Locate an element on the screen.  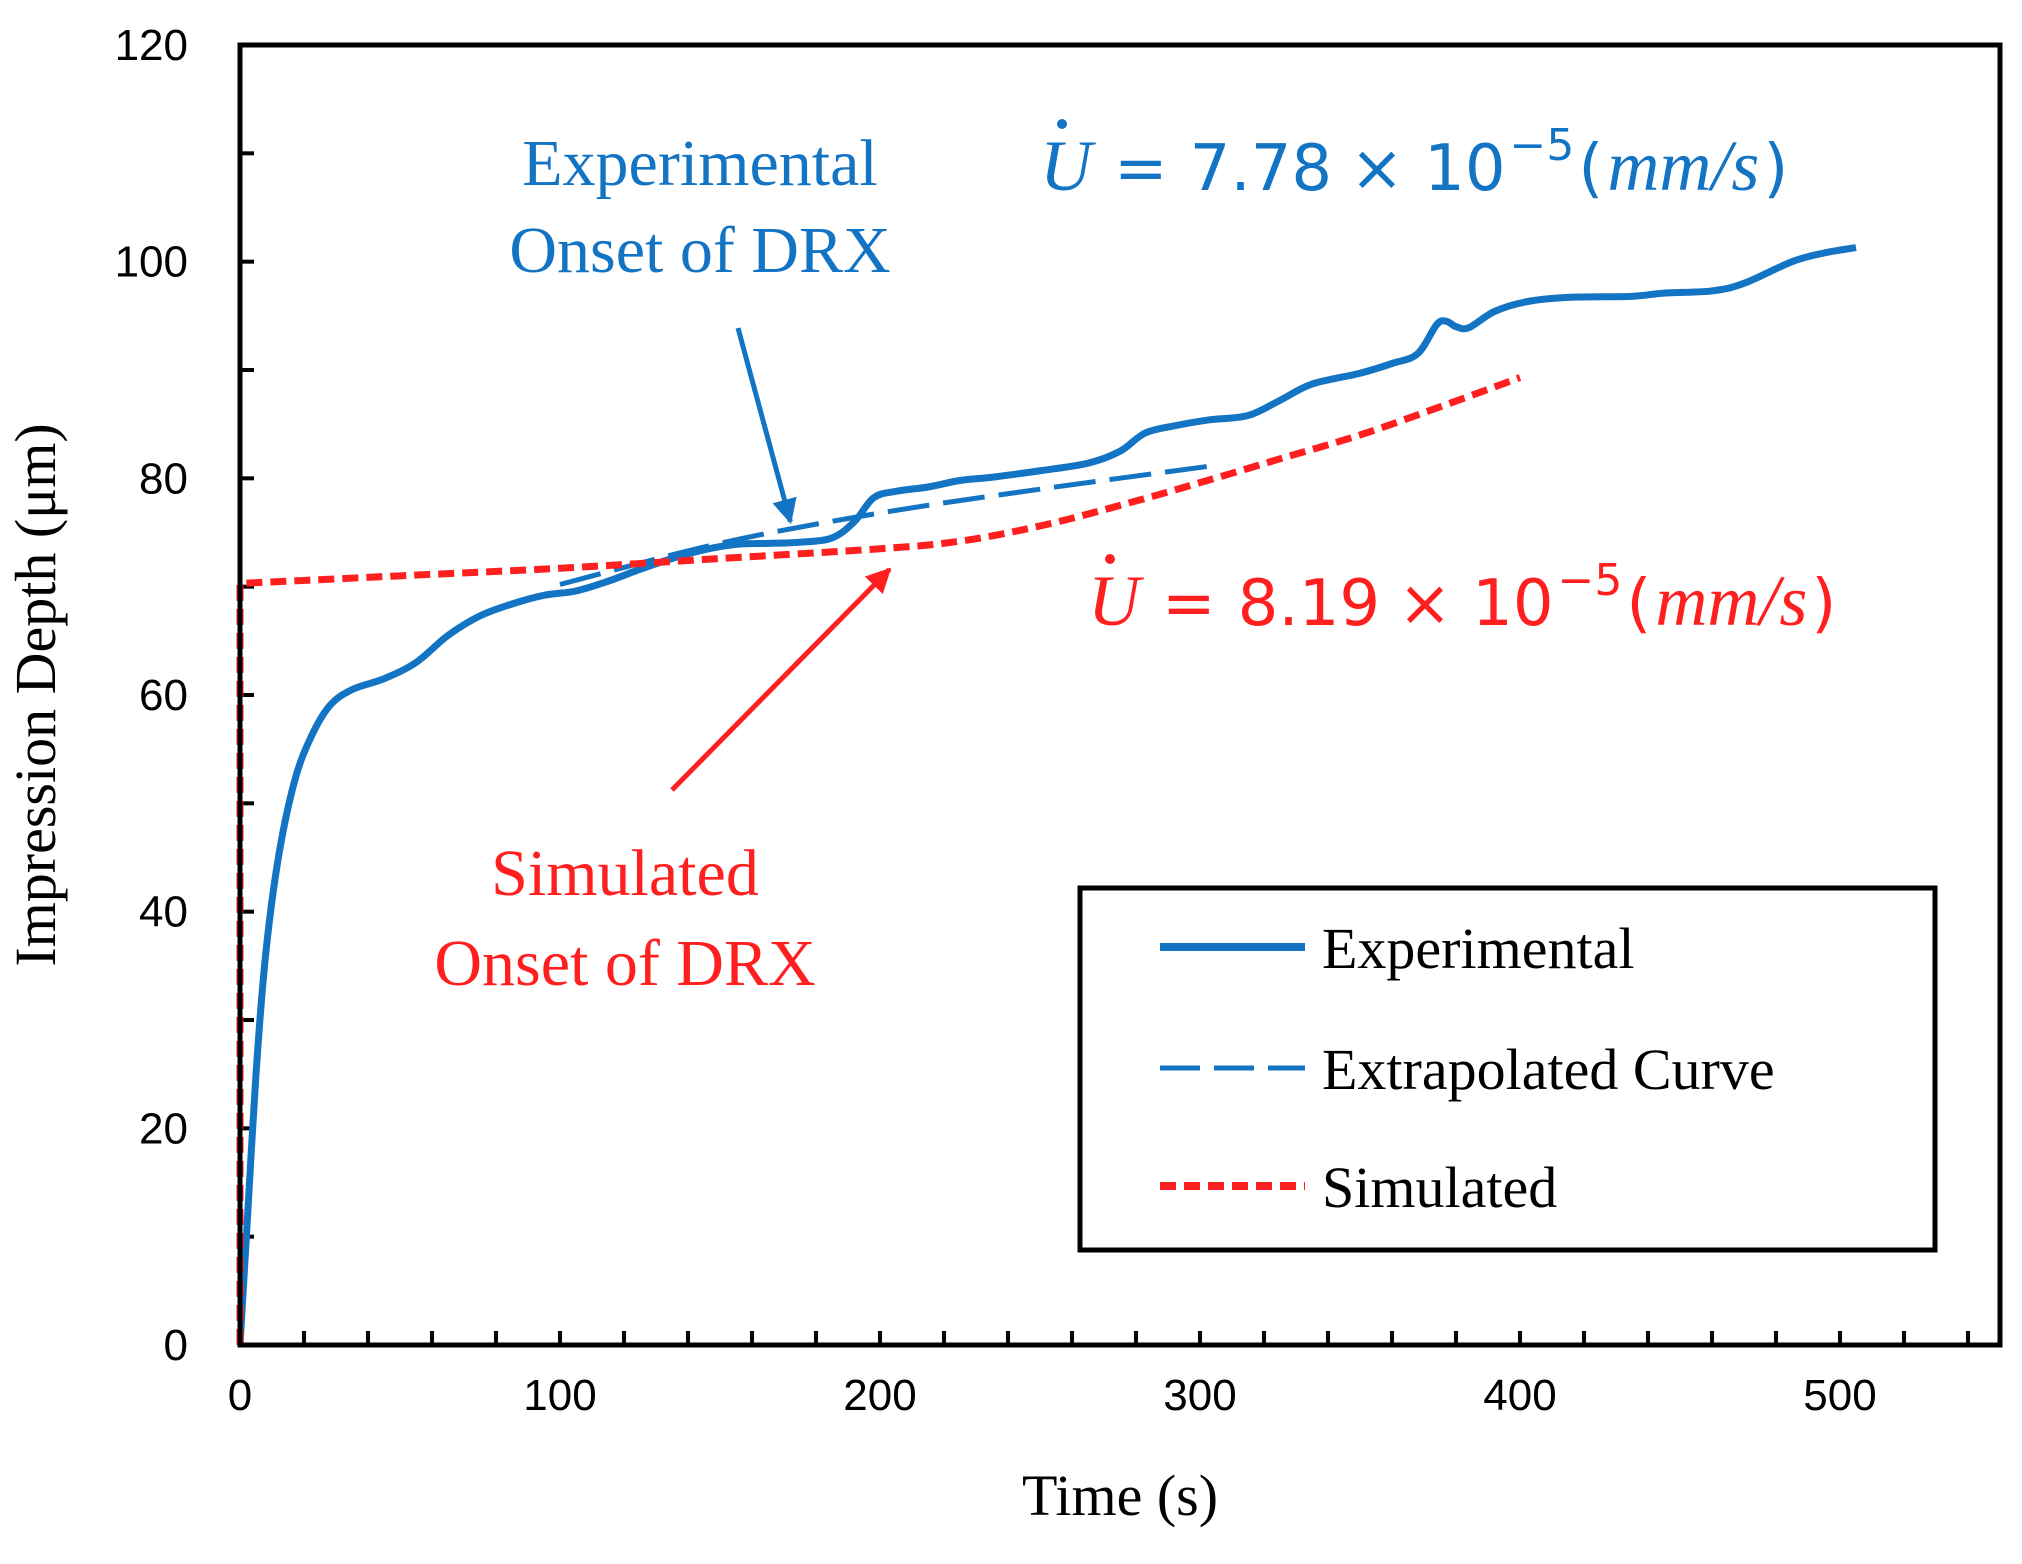
rate-sim-open-paren: ( is located at coordinates (1638, 604).